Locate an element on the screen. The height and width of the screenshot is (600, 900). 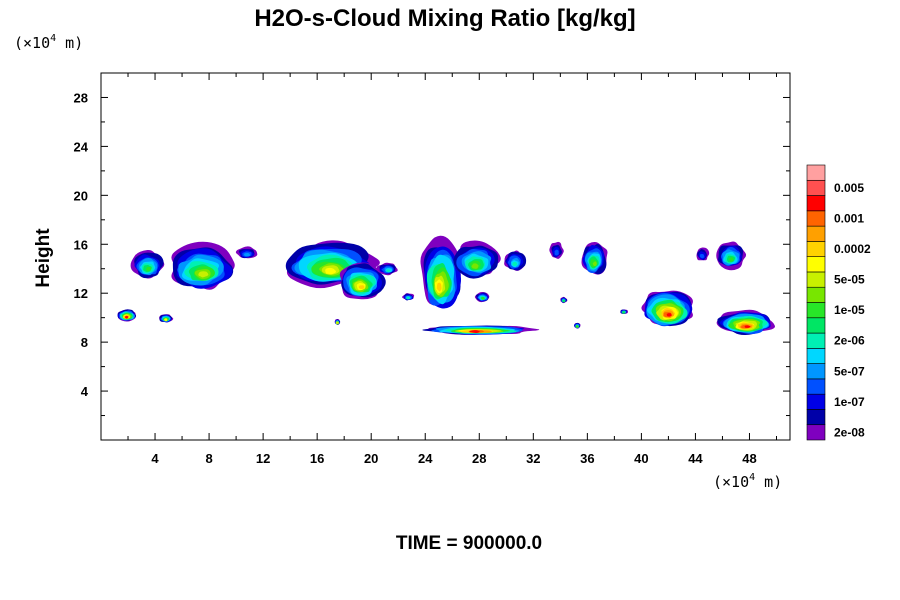
colorbar-label: 5e-05 is located at coordinates (849, 280).